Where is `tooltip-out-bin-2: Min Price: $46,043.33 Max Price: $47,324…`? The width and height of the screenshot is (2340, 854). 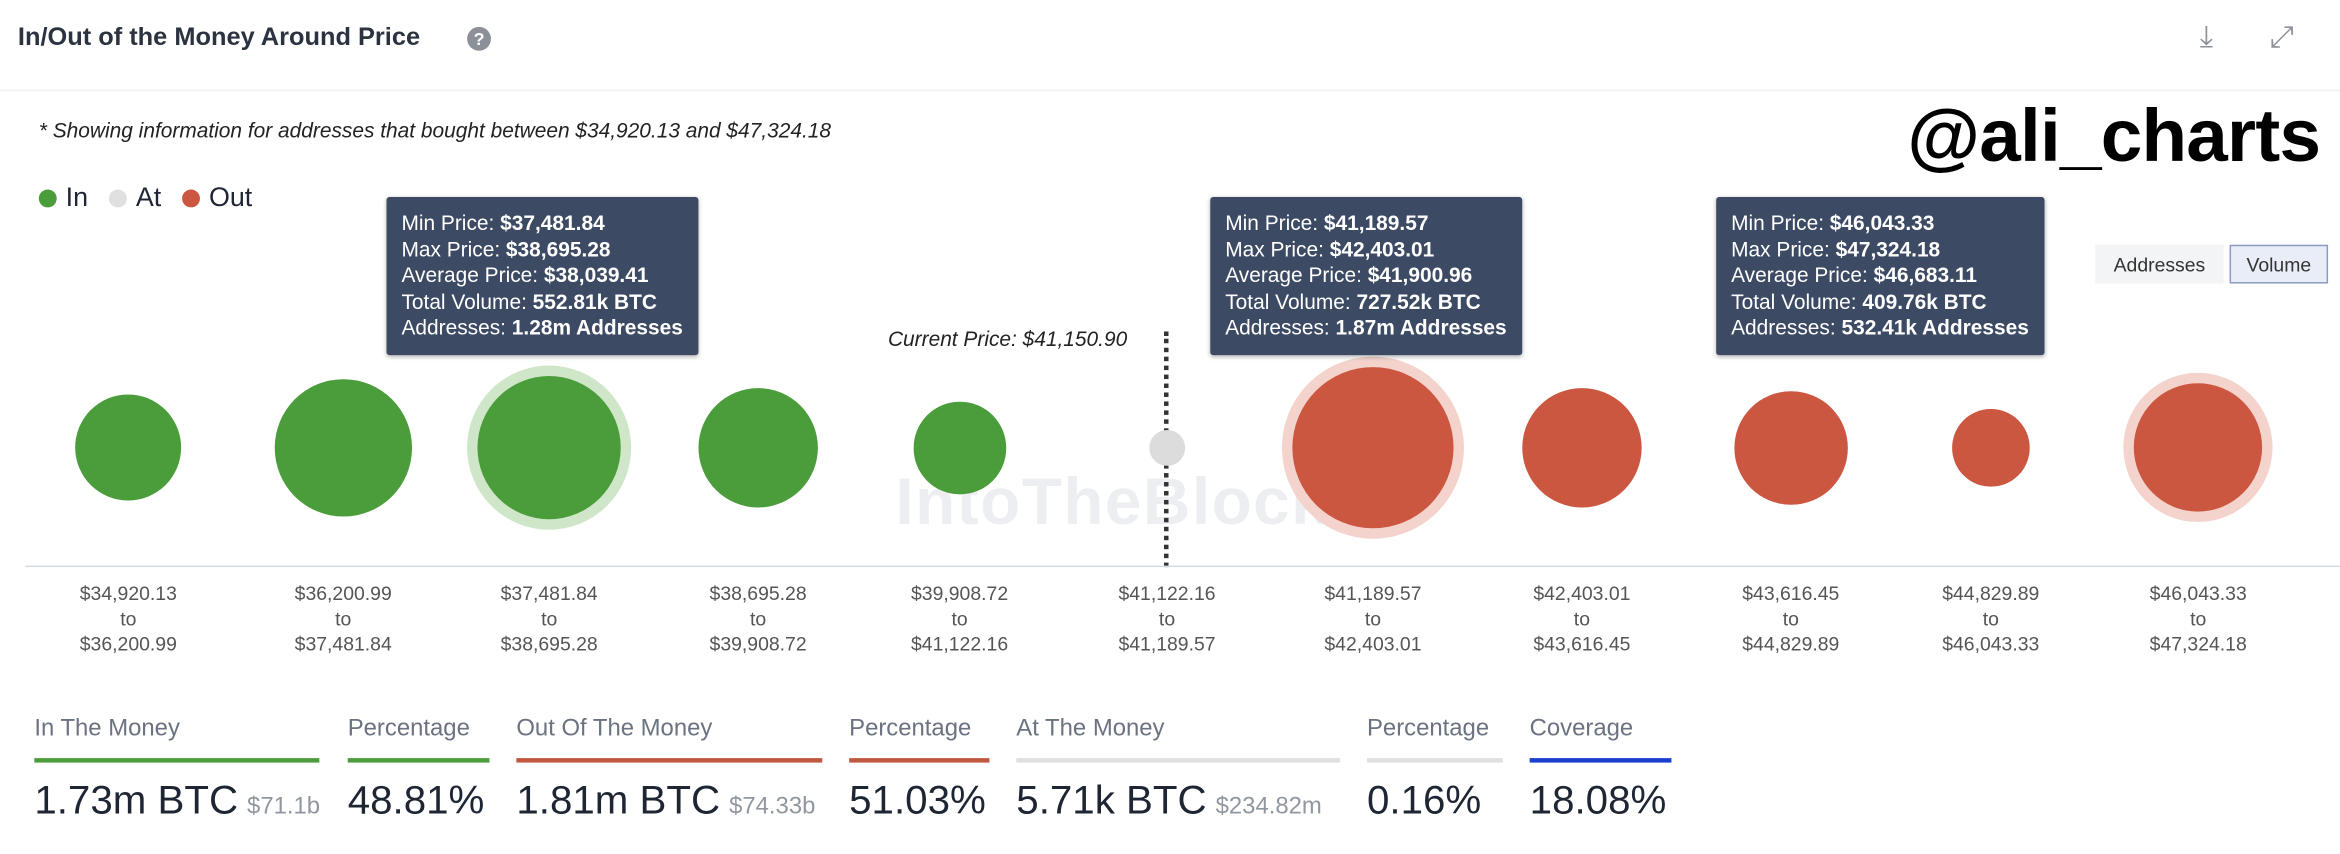 tooltip-out-bin-2: Min Price: $46,043.33 Max Price: $47,324… is located at coordinates (1880, 275).